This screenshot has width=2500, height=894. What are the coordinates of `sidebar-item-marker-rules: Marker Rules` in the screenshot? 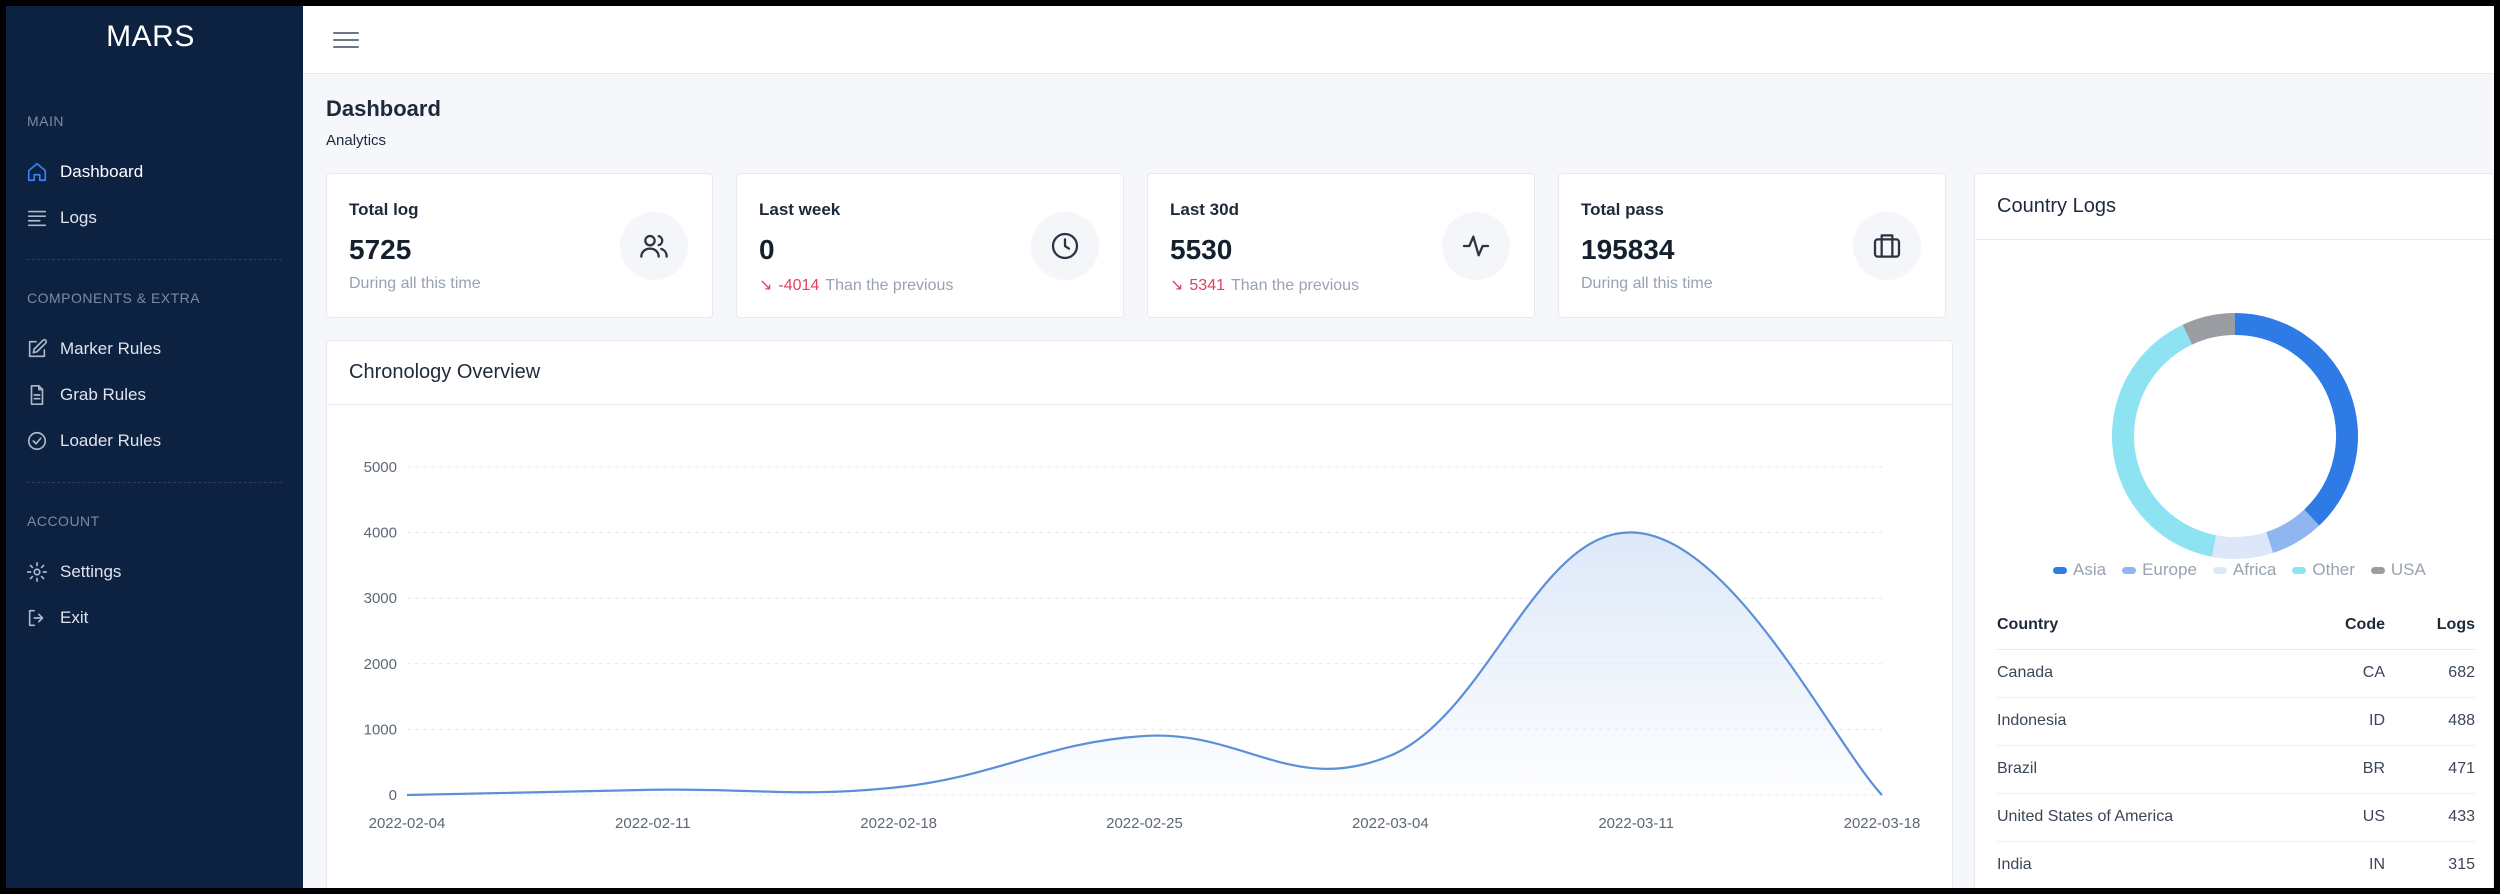 It's located at (154, 349).